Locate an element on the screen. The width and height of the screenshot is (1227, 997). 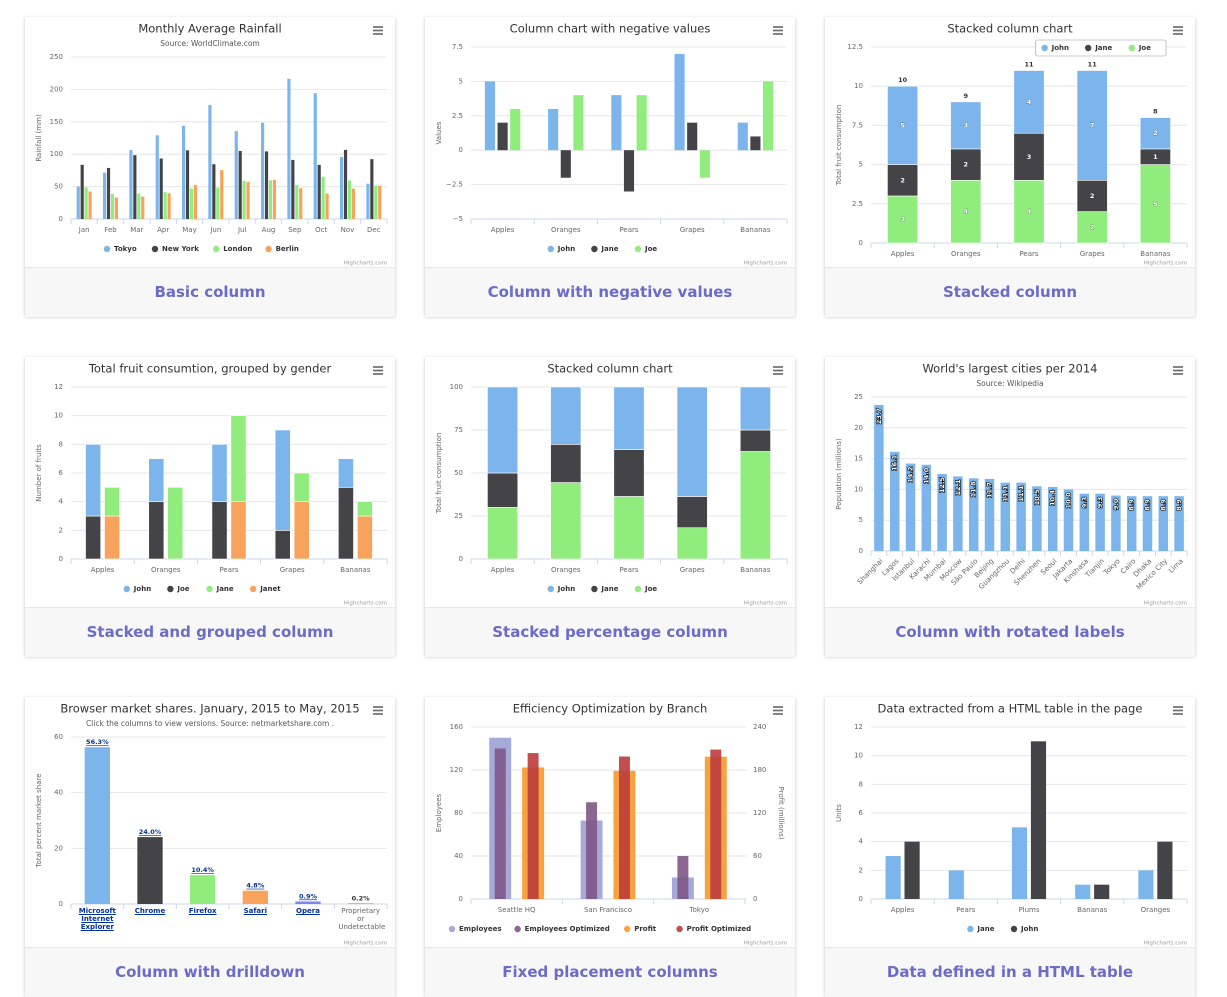
y-axis-label: Total fruit consumption is located at coordinates (439, 474).